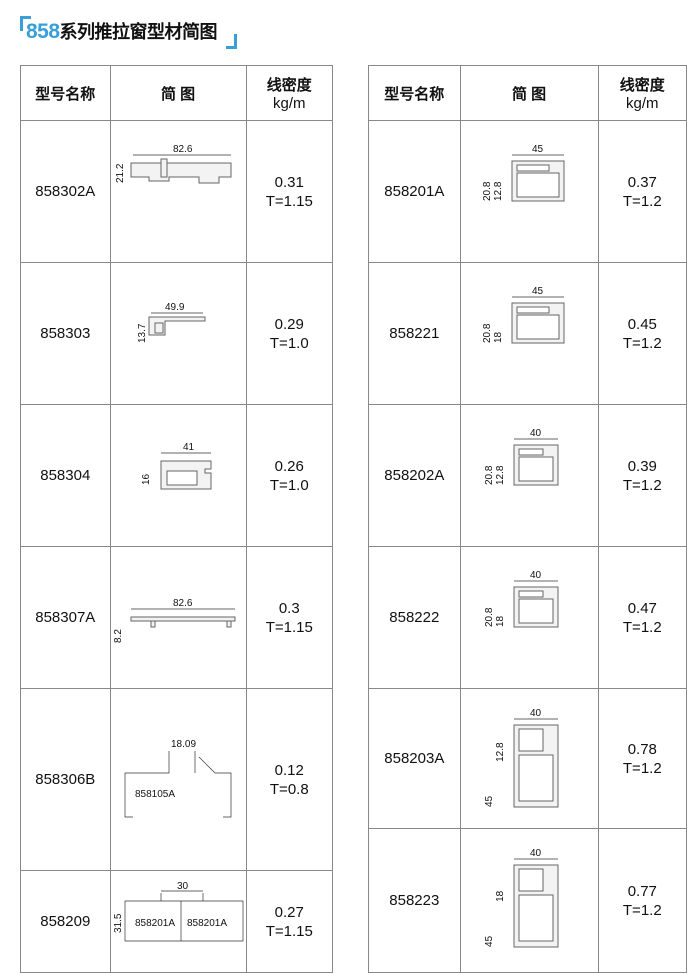  Describe the element at coordinates (414, 617) in the screenshot. I see `model-name: 858222` at that location.